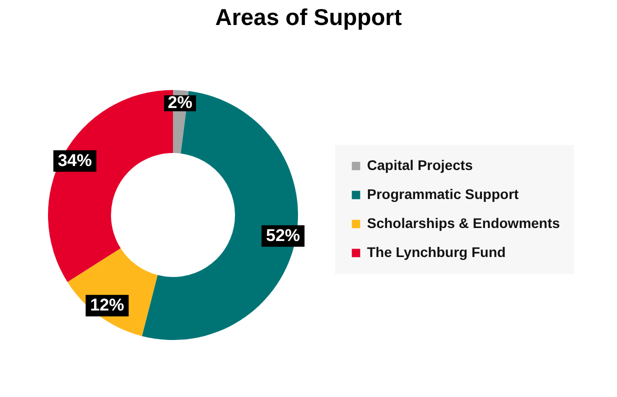 This screenshot has width=617, height=397. I want to click on legend-label: Programmatic Support, so click(443, 194).